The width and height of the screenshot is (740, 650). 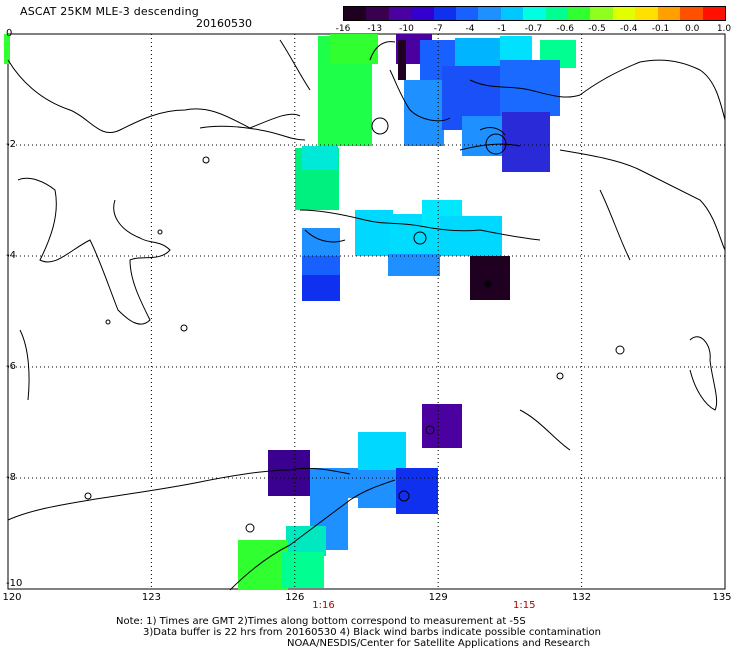 I want to click on lon-tick-label: 132, so click(x=582, y=597).